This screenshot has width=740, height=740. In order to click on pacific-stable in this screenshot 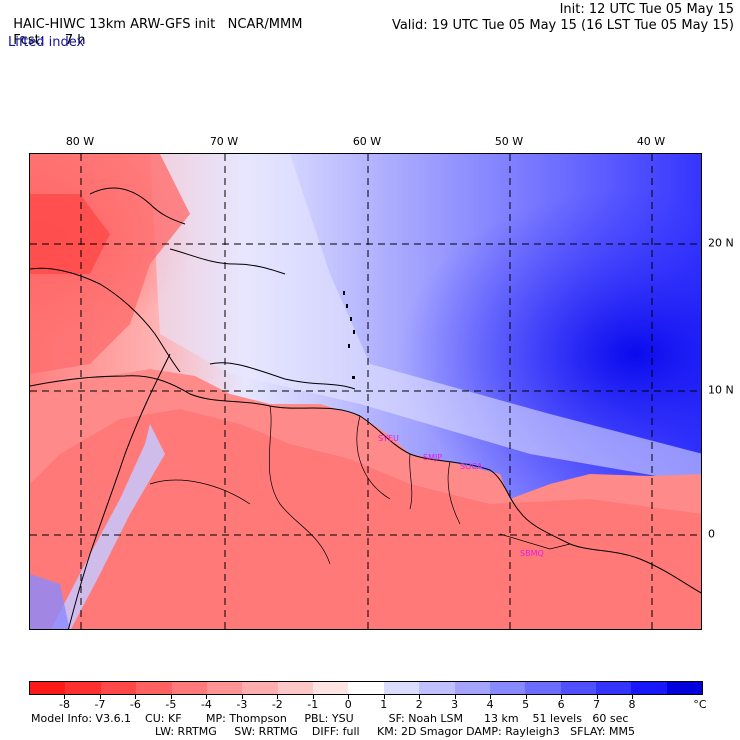, I will do `click(50, 601)`.